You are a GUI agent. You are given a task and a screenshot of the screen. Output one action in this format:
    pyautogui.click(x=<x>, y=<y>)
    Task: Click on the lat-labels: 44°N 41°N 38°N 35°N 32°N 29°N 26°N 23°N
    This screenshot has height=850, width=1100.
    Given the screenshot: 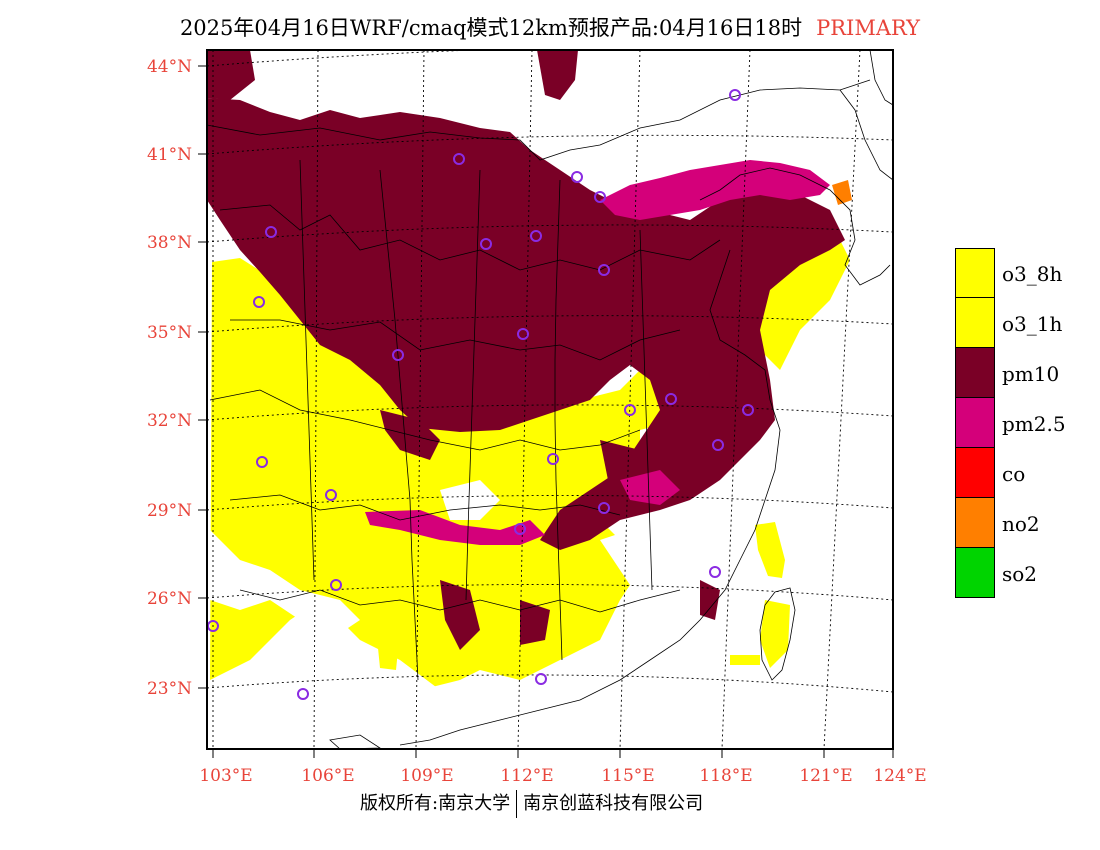 What is the action you would take?
    pyautogui.click(x=169, y=378)
    